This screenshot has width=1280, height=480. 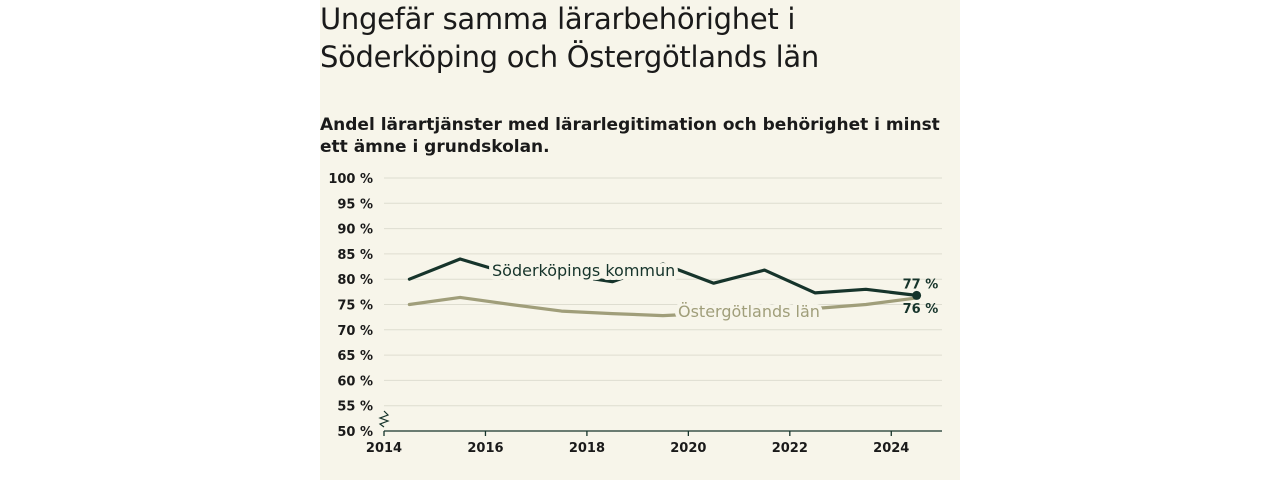 What do you see at coordinates (583, 270) in the screenshot?
I see `series-name-label: Söderköpings kommun` at bounding box center [583, 270].